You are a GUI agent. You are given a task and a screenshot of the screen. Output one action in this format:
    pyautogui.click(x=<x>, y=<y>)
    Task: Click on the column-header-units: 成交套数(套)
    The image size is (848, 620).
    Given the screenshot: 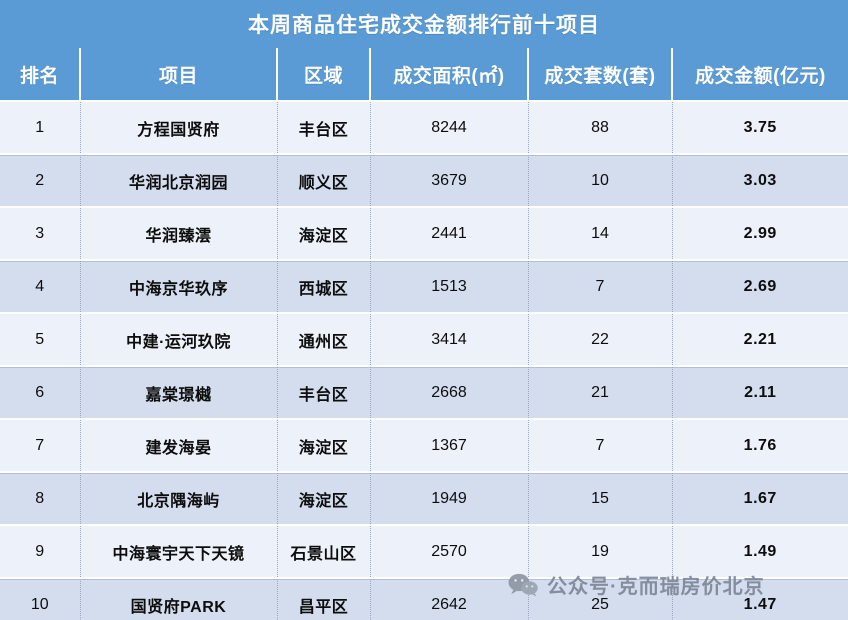 What is the action you would take?
    pyautogui.click(x=600, y=75)
    